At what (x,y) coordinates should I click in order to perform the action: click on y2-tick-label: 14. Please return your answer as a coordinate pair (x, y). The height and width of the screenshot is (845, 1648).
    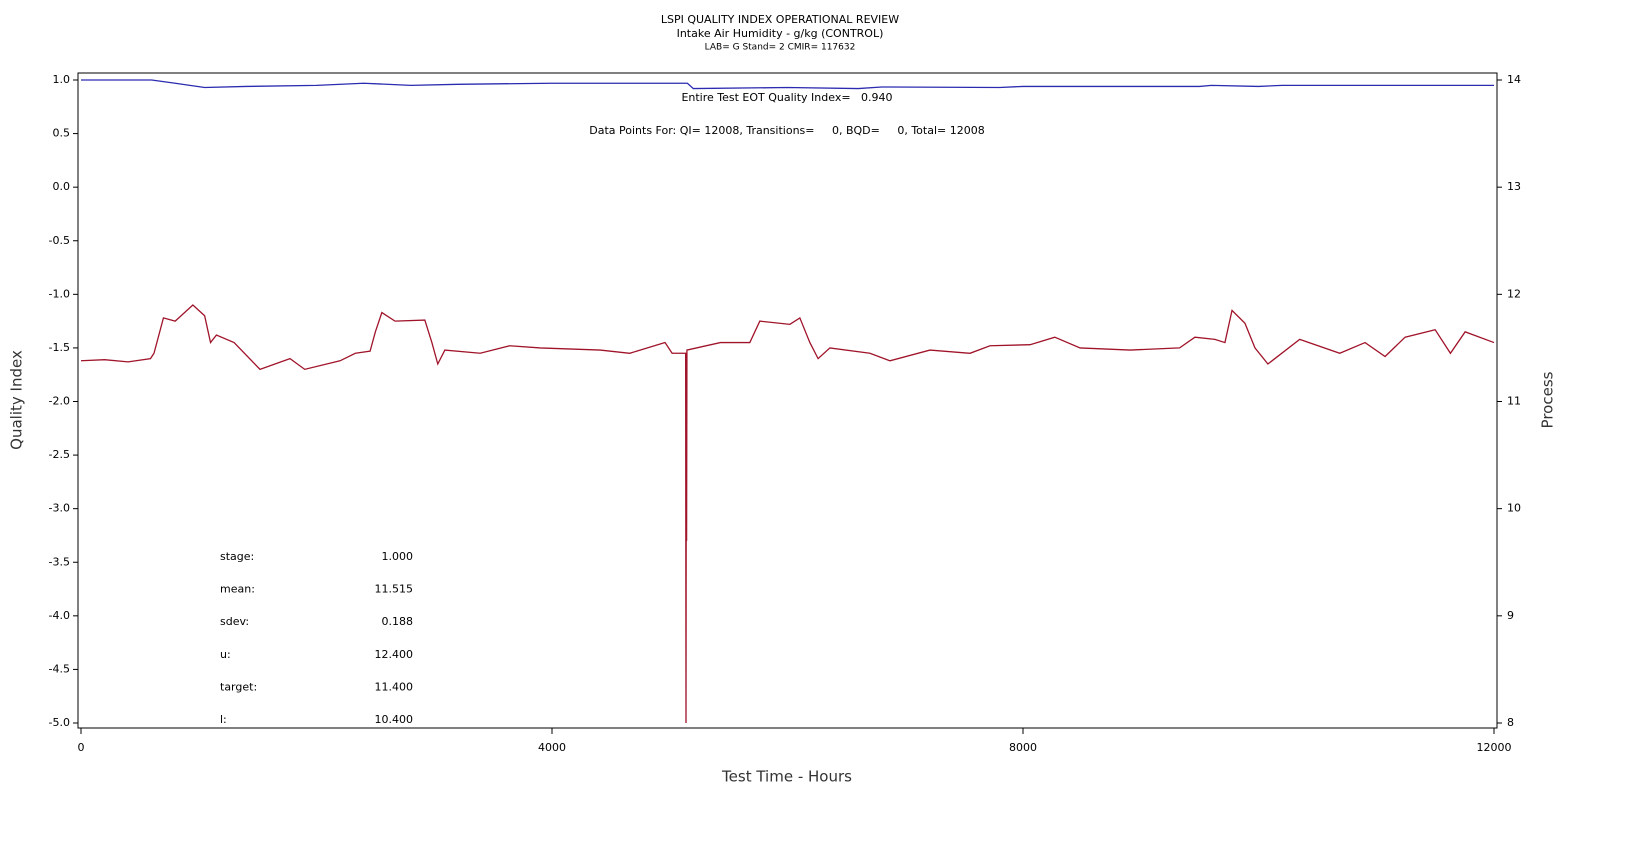
    Looking at the image, I should click on (1514, 79).